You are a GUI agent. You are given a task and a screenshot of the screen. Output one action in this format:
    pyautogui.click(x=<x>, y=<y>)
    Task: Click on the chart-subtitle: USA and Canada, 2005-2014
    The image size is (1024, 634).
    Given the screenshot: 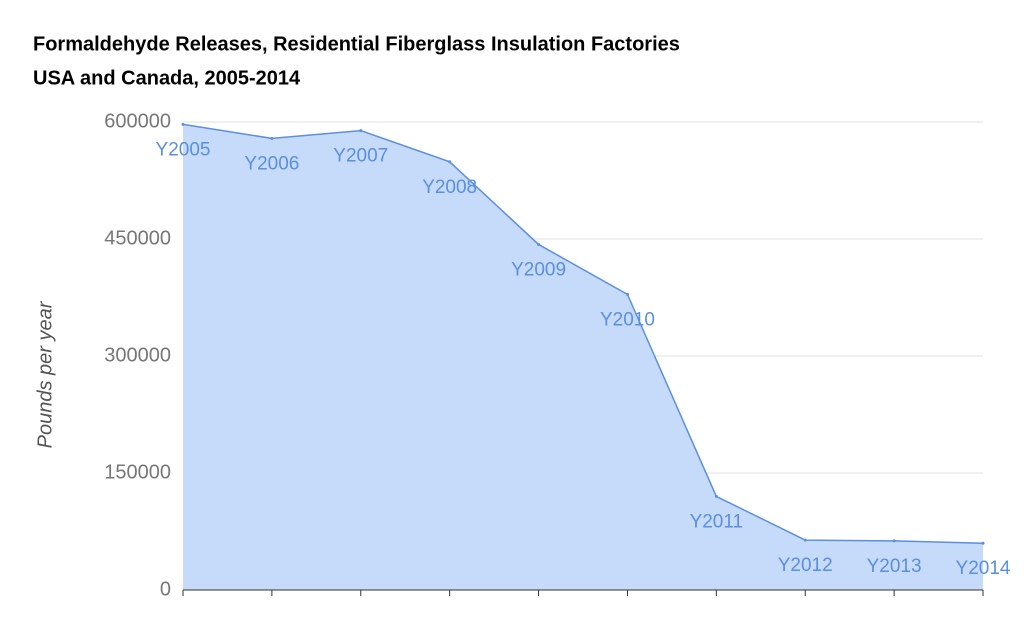 What is the action you would take?
    pyautogui.click(x=167, y=78)
    